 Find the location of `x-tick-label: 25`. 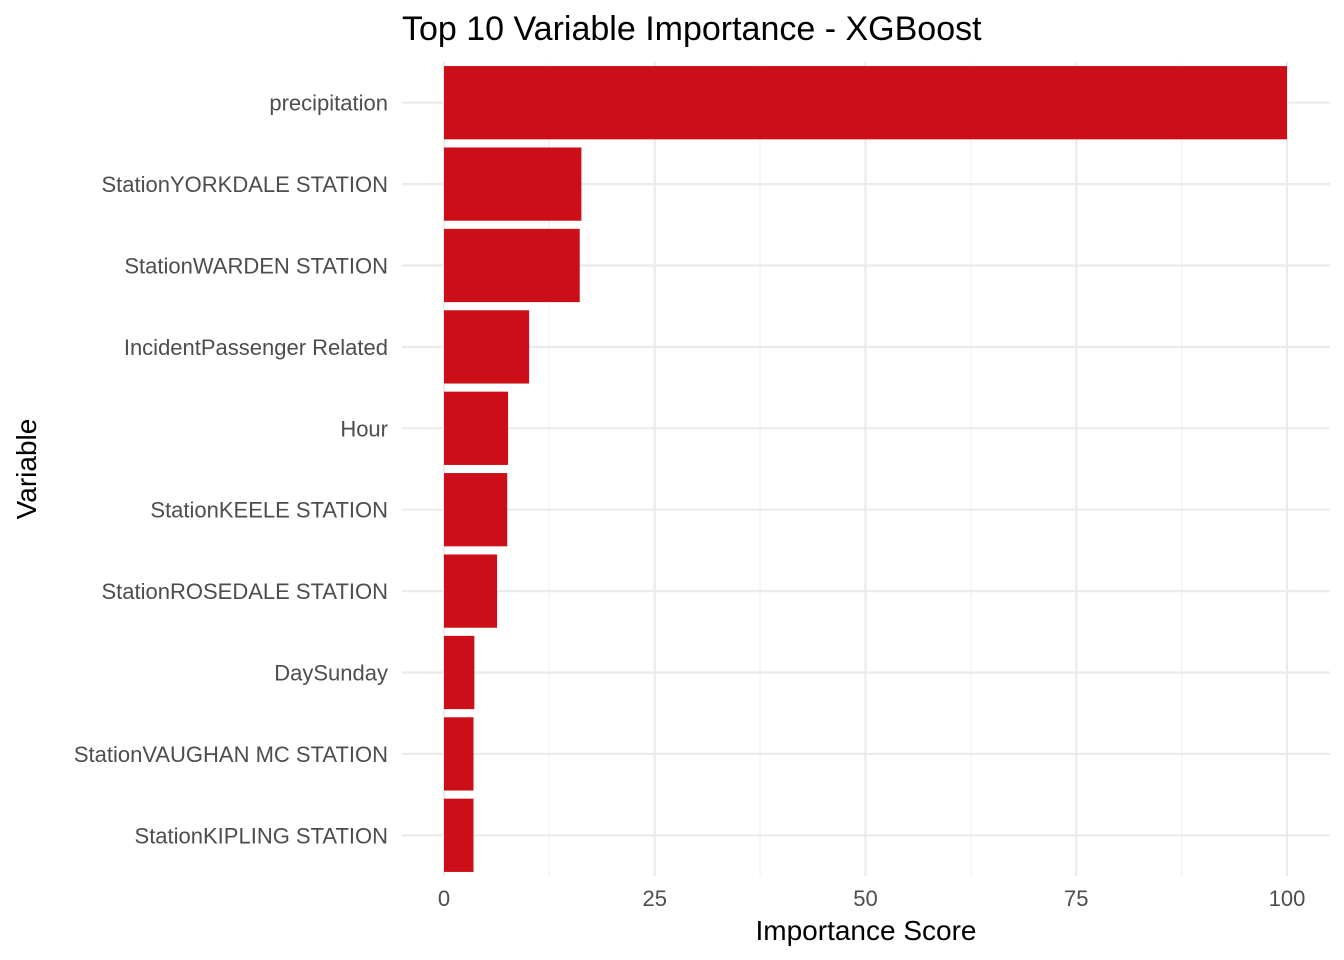

x-tick-label: 25 is located at coordinates (655, 898).